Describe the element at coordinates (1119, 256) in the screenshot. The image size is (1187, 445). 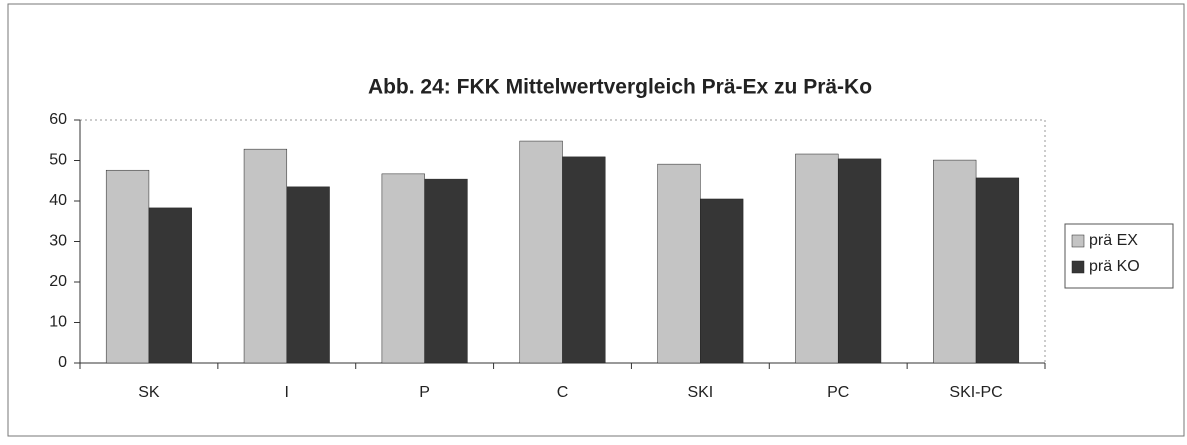
I see `legend-box` at that location.